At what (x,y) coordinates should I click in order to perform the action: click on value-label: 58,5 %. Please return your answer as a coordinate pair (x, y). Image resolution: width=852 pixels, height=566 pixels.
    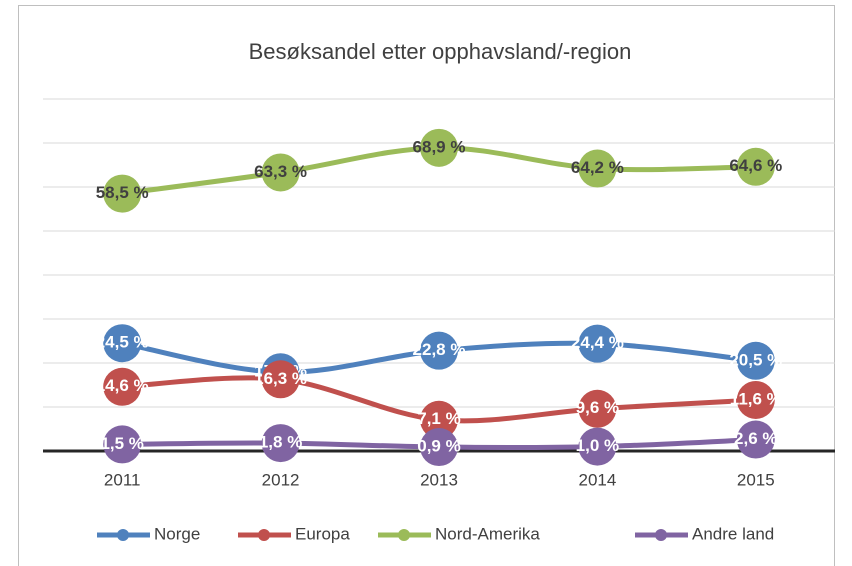
    Looking at the image, I should click on (122, 192).